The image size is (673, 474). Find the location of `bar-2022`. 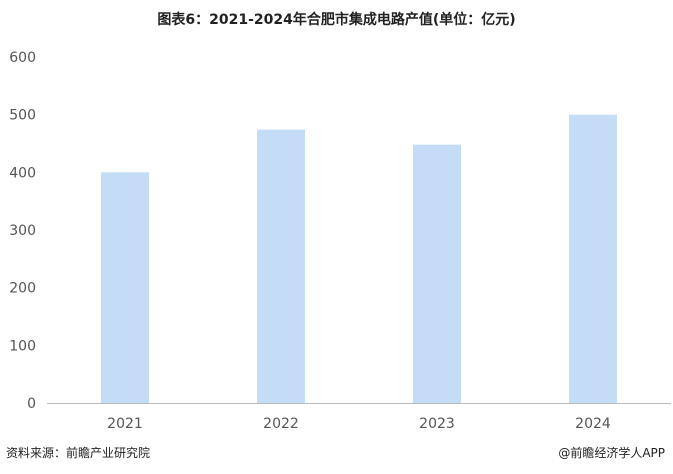

bar-2022 is located at coordinates (281, 266).